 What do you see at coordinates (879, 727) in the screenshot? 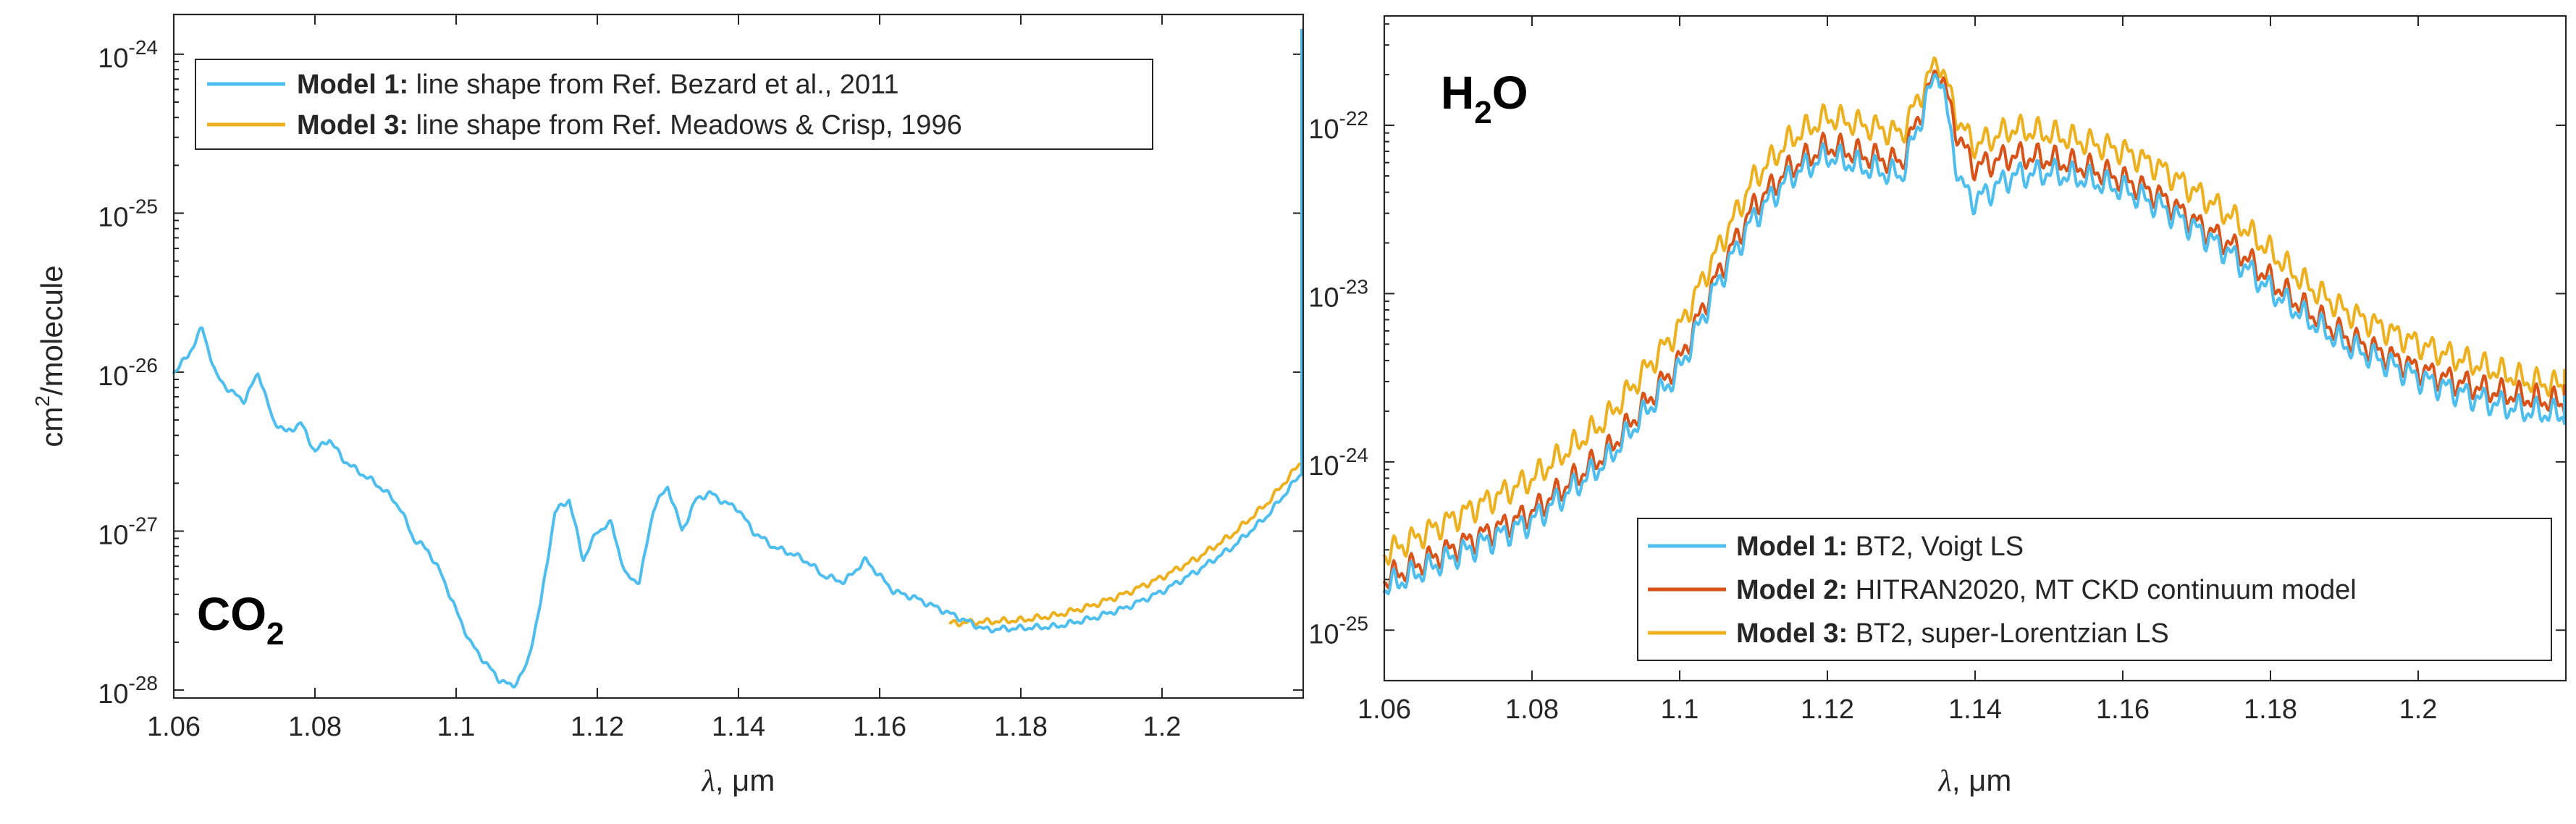
I see `co2-x-tick-label: 1.16` at bounding box center [879, 727].